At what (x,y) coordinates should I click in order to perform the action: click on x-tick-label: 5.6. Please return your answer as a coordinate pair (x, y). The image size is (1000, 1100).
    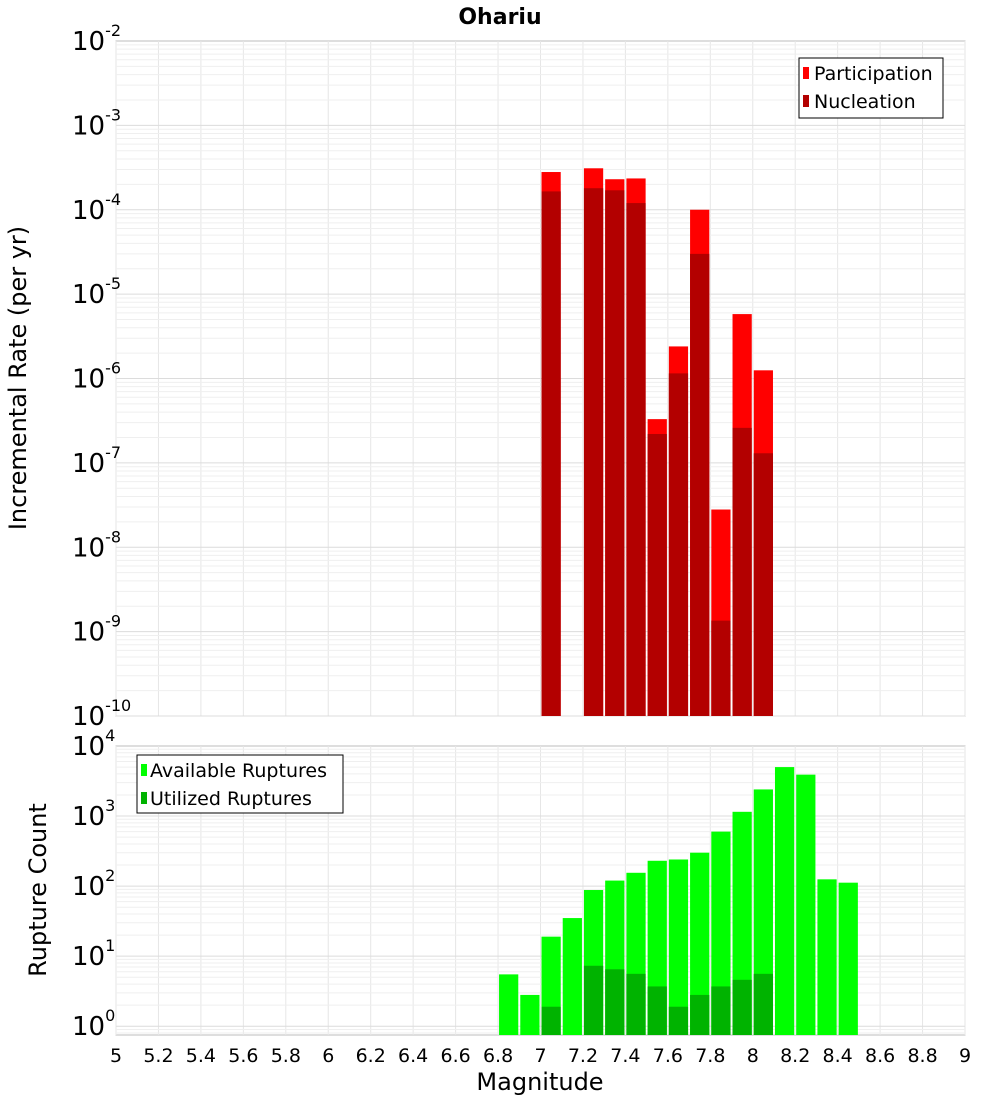
    Looking at the image, I should click on (243, 1056).